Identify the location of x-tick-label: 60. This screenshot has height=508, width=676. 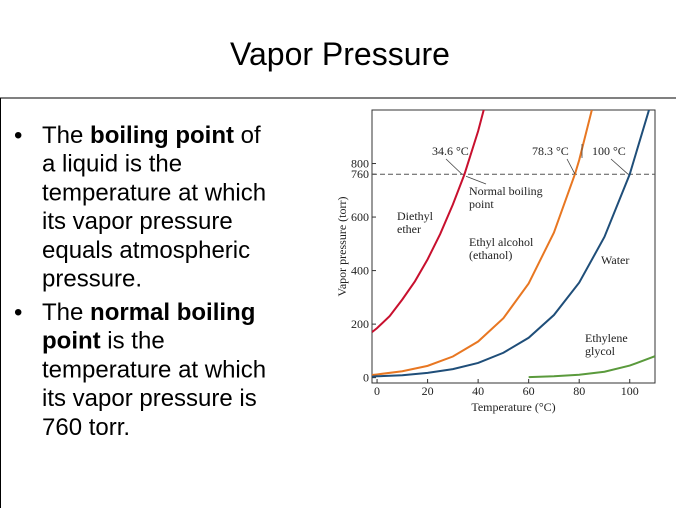
(529, 391).